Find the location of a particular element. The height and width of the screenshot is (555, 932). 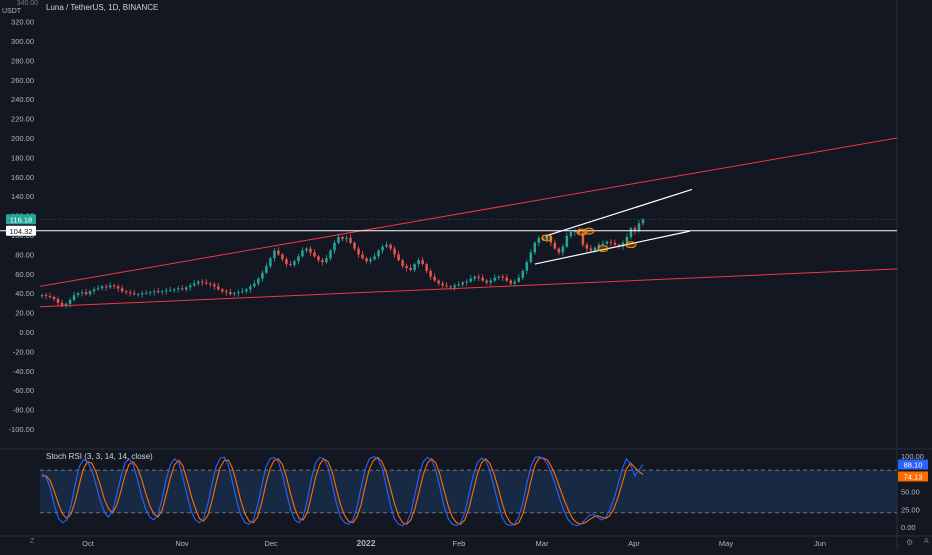

timezone-z-icon: Z is located at coordinates (32, 541).